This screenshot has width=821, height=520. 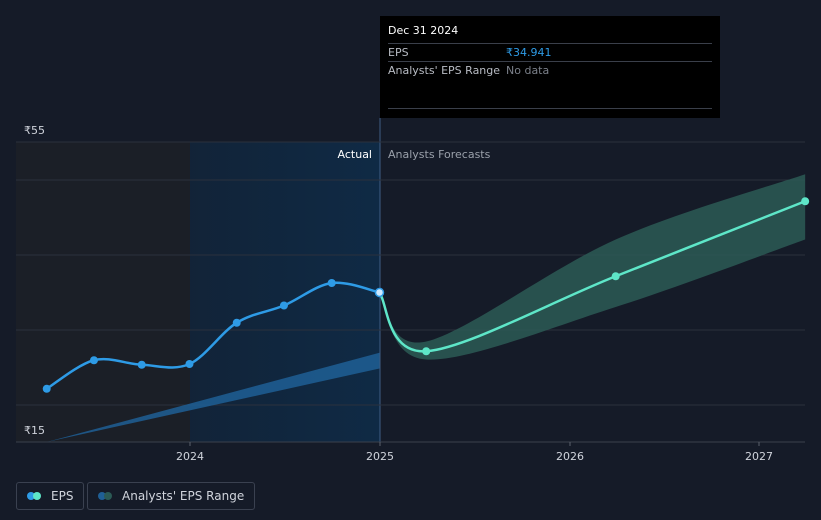 What do you see at coordinates (213, 397) in the screenshot?
I see `past-eps-range-band` at bounding box center [213, 397].